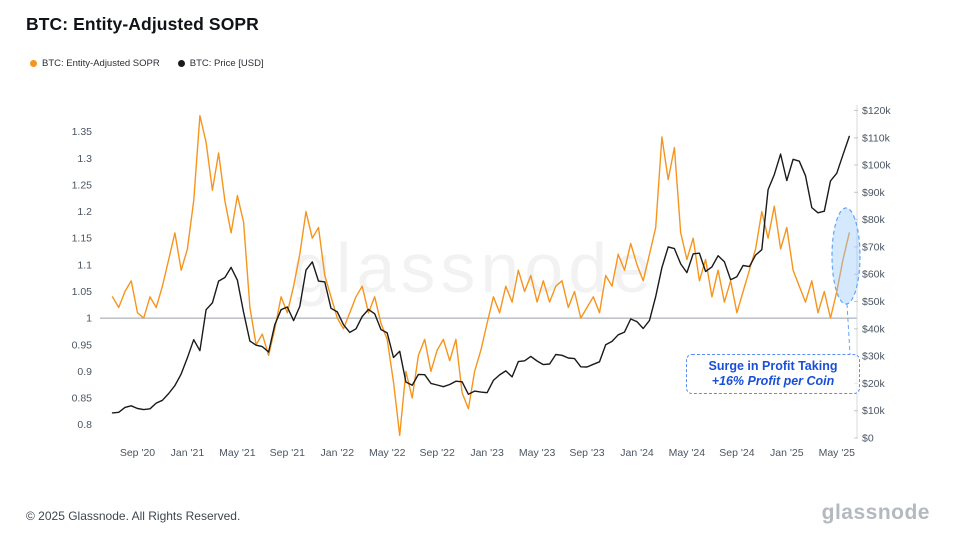  Describe the element at coordinates (82, 292) in the screenshot. I see `y-left-tick-label: 1.05` at that location.